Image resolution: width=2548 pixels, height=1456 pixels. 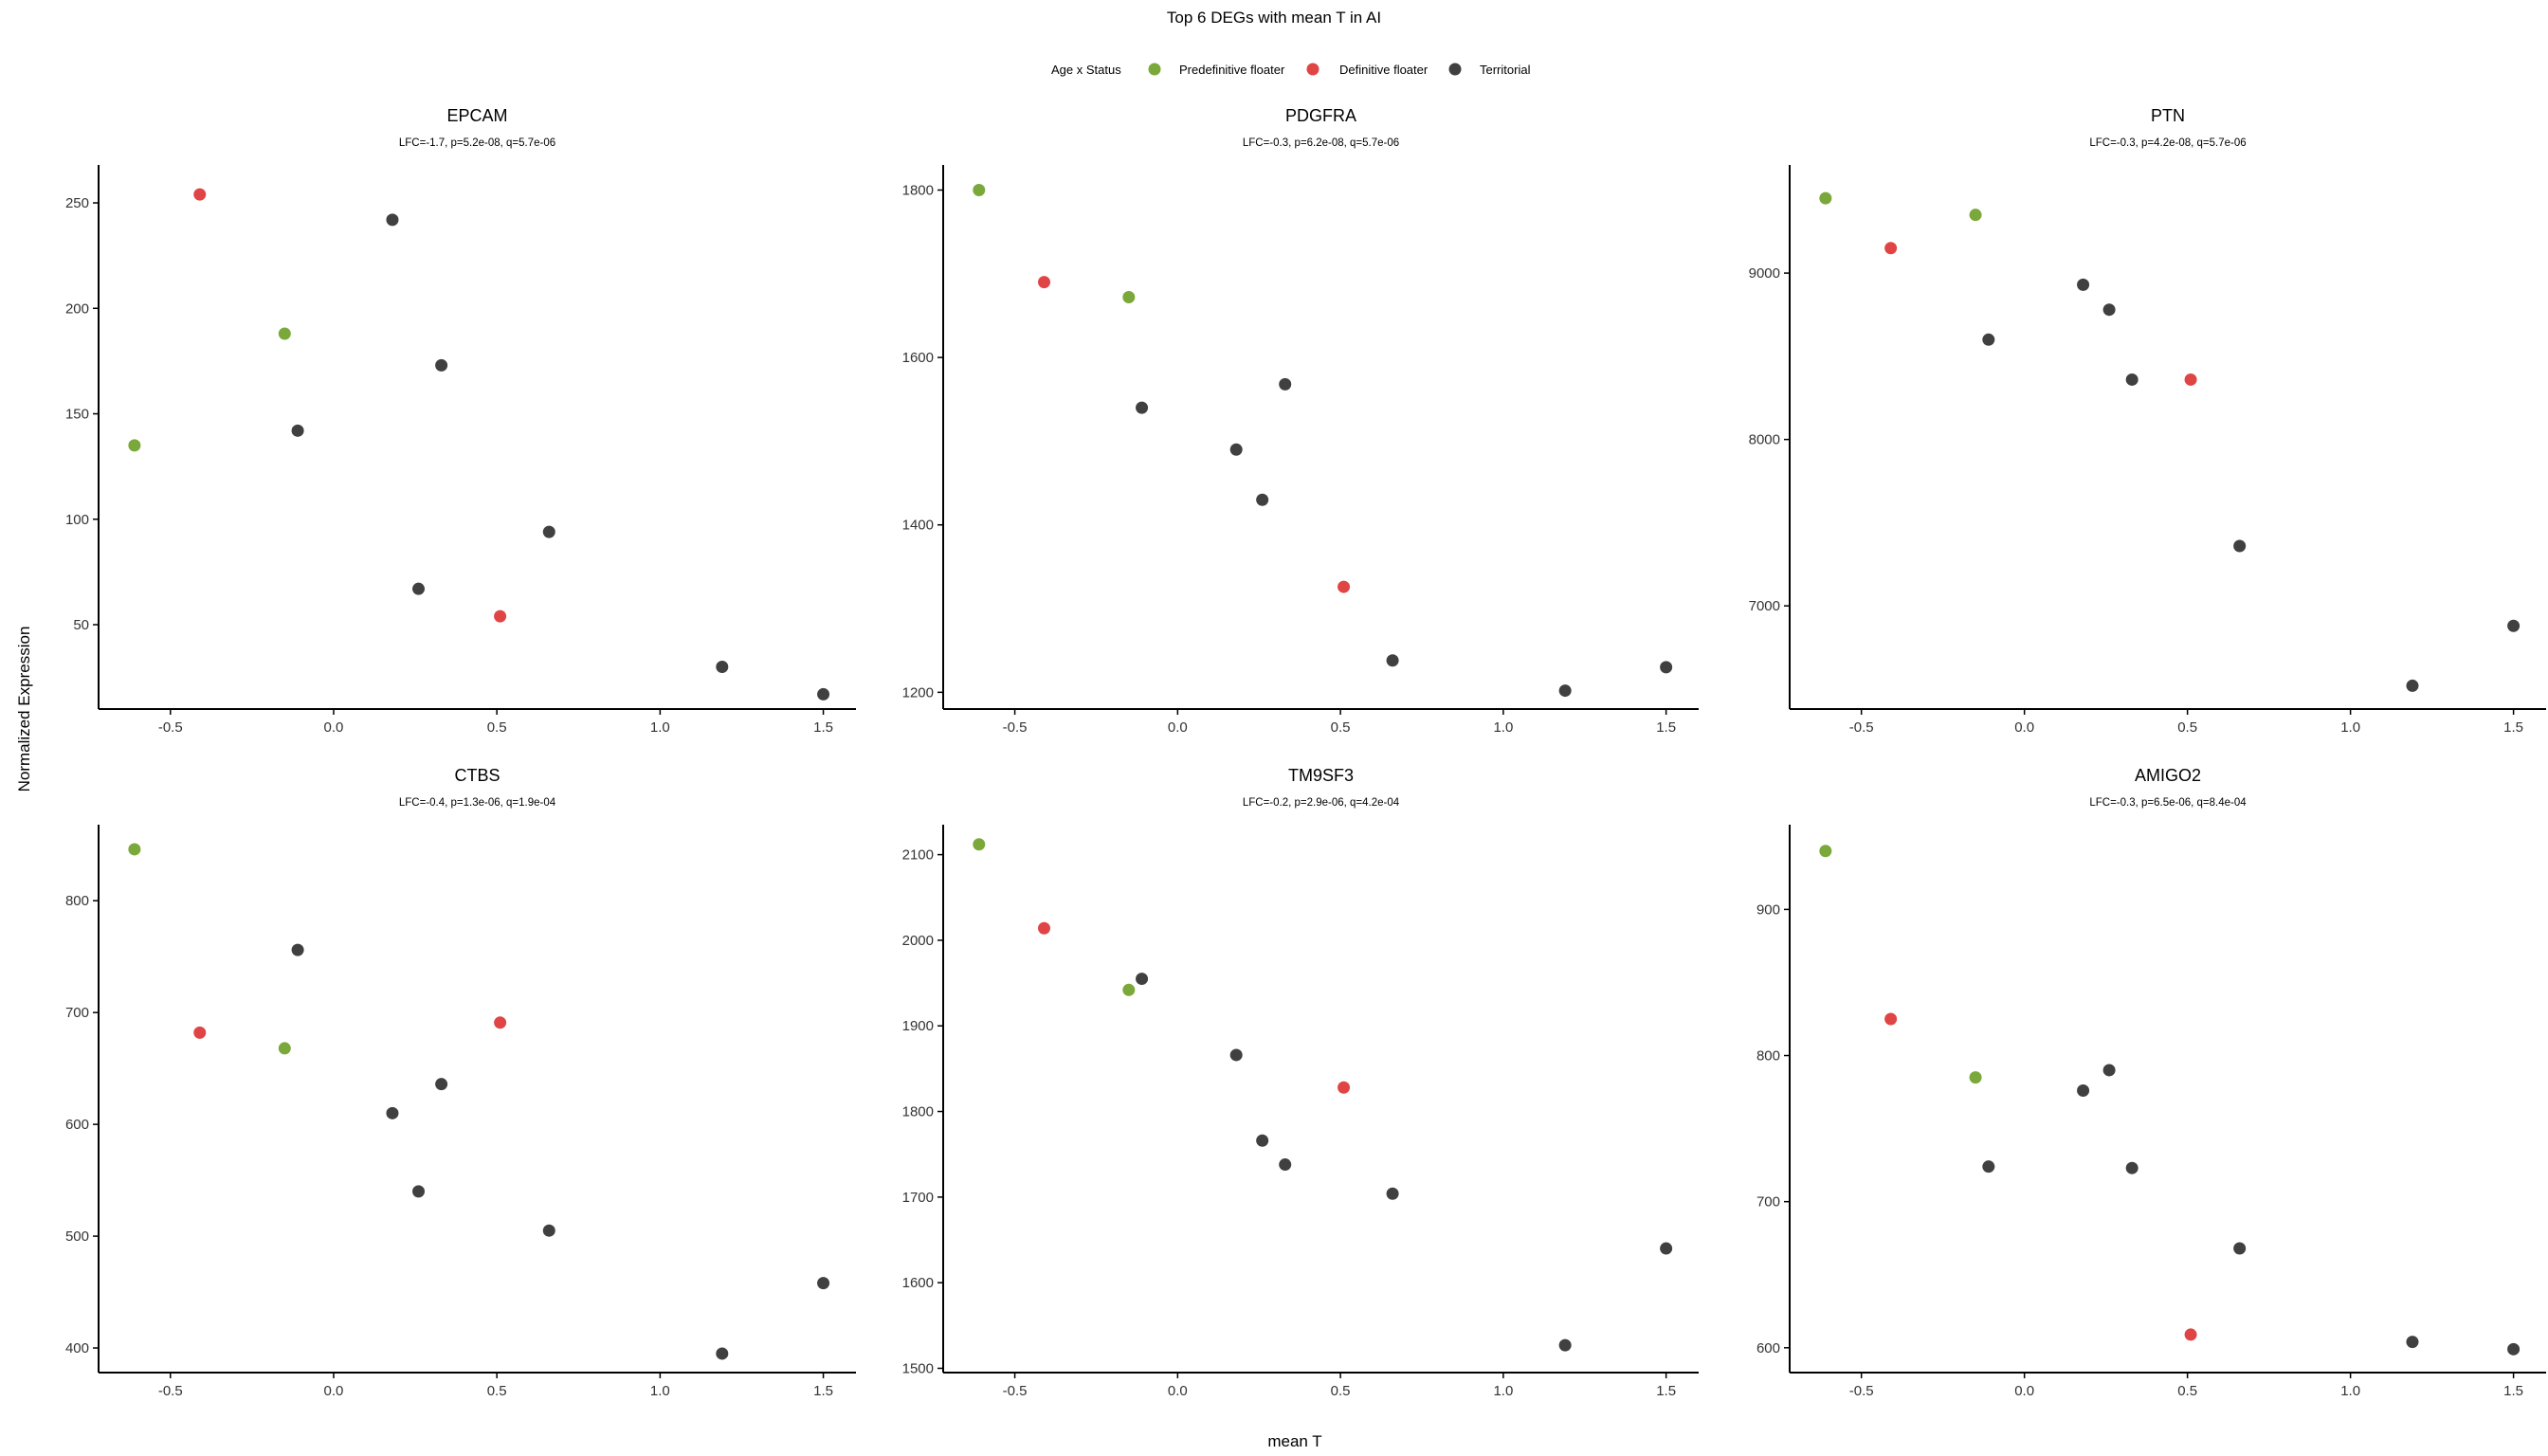 I want to click on panel-subtitle: LFC=-0.3, p=6.5e-06, q=8.4e-04, so click(x=2168, y=803).